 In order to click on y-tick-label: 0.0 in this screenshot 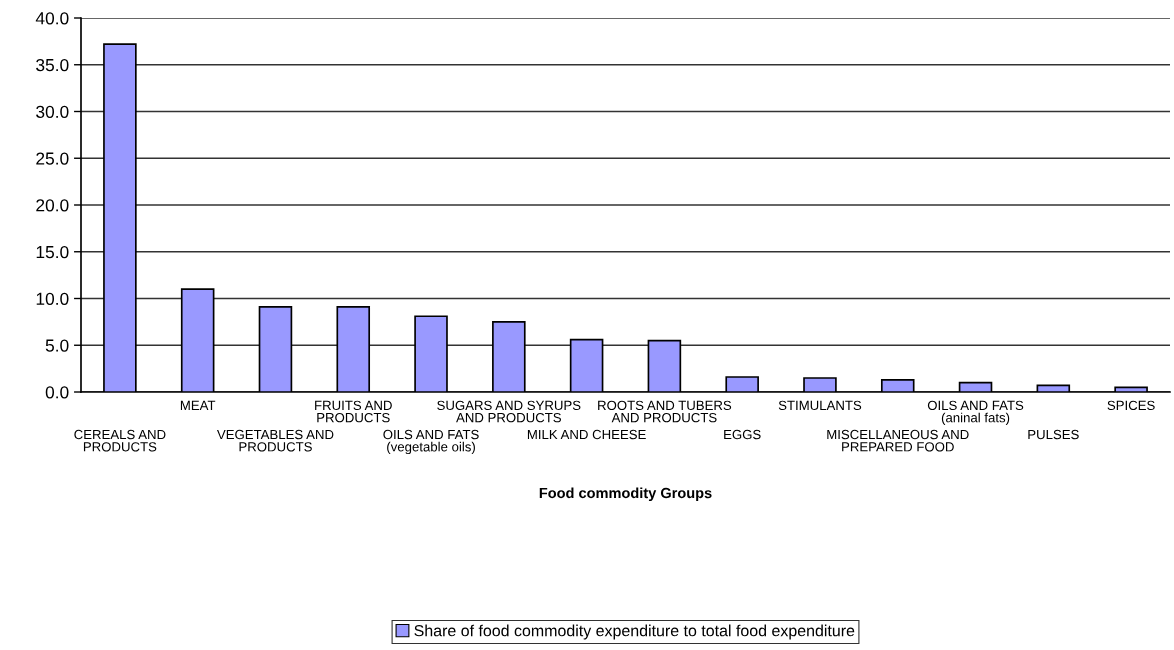, I will do `click(57, 392)`.